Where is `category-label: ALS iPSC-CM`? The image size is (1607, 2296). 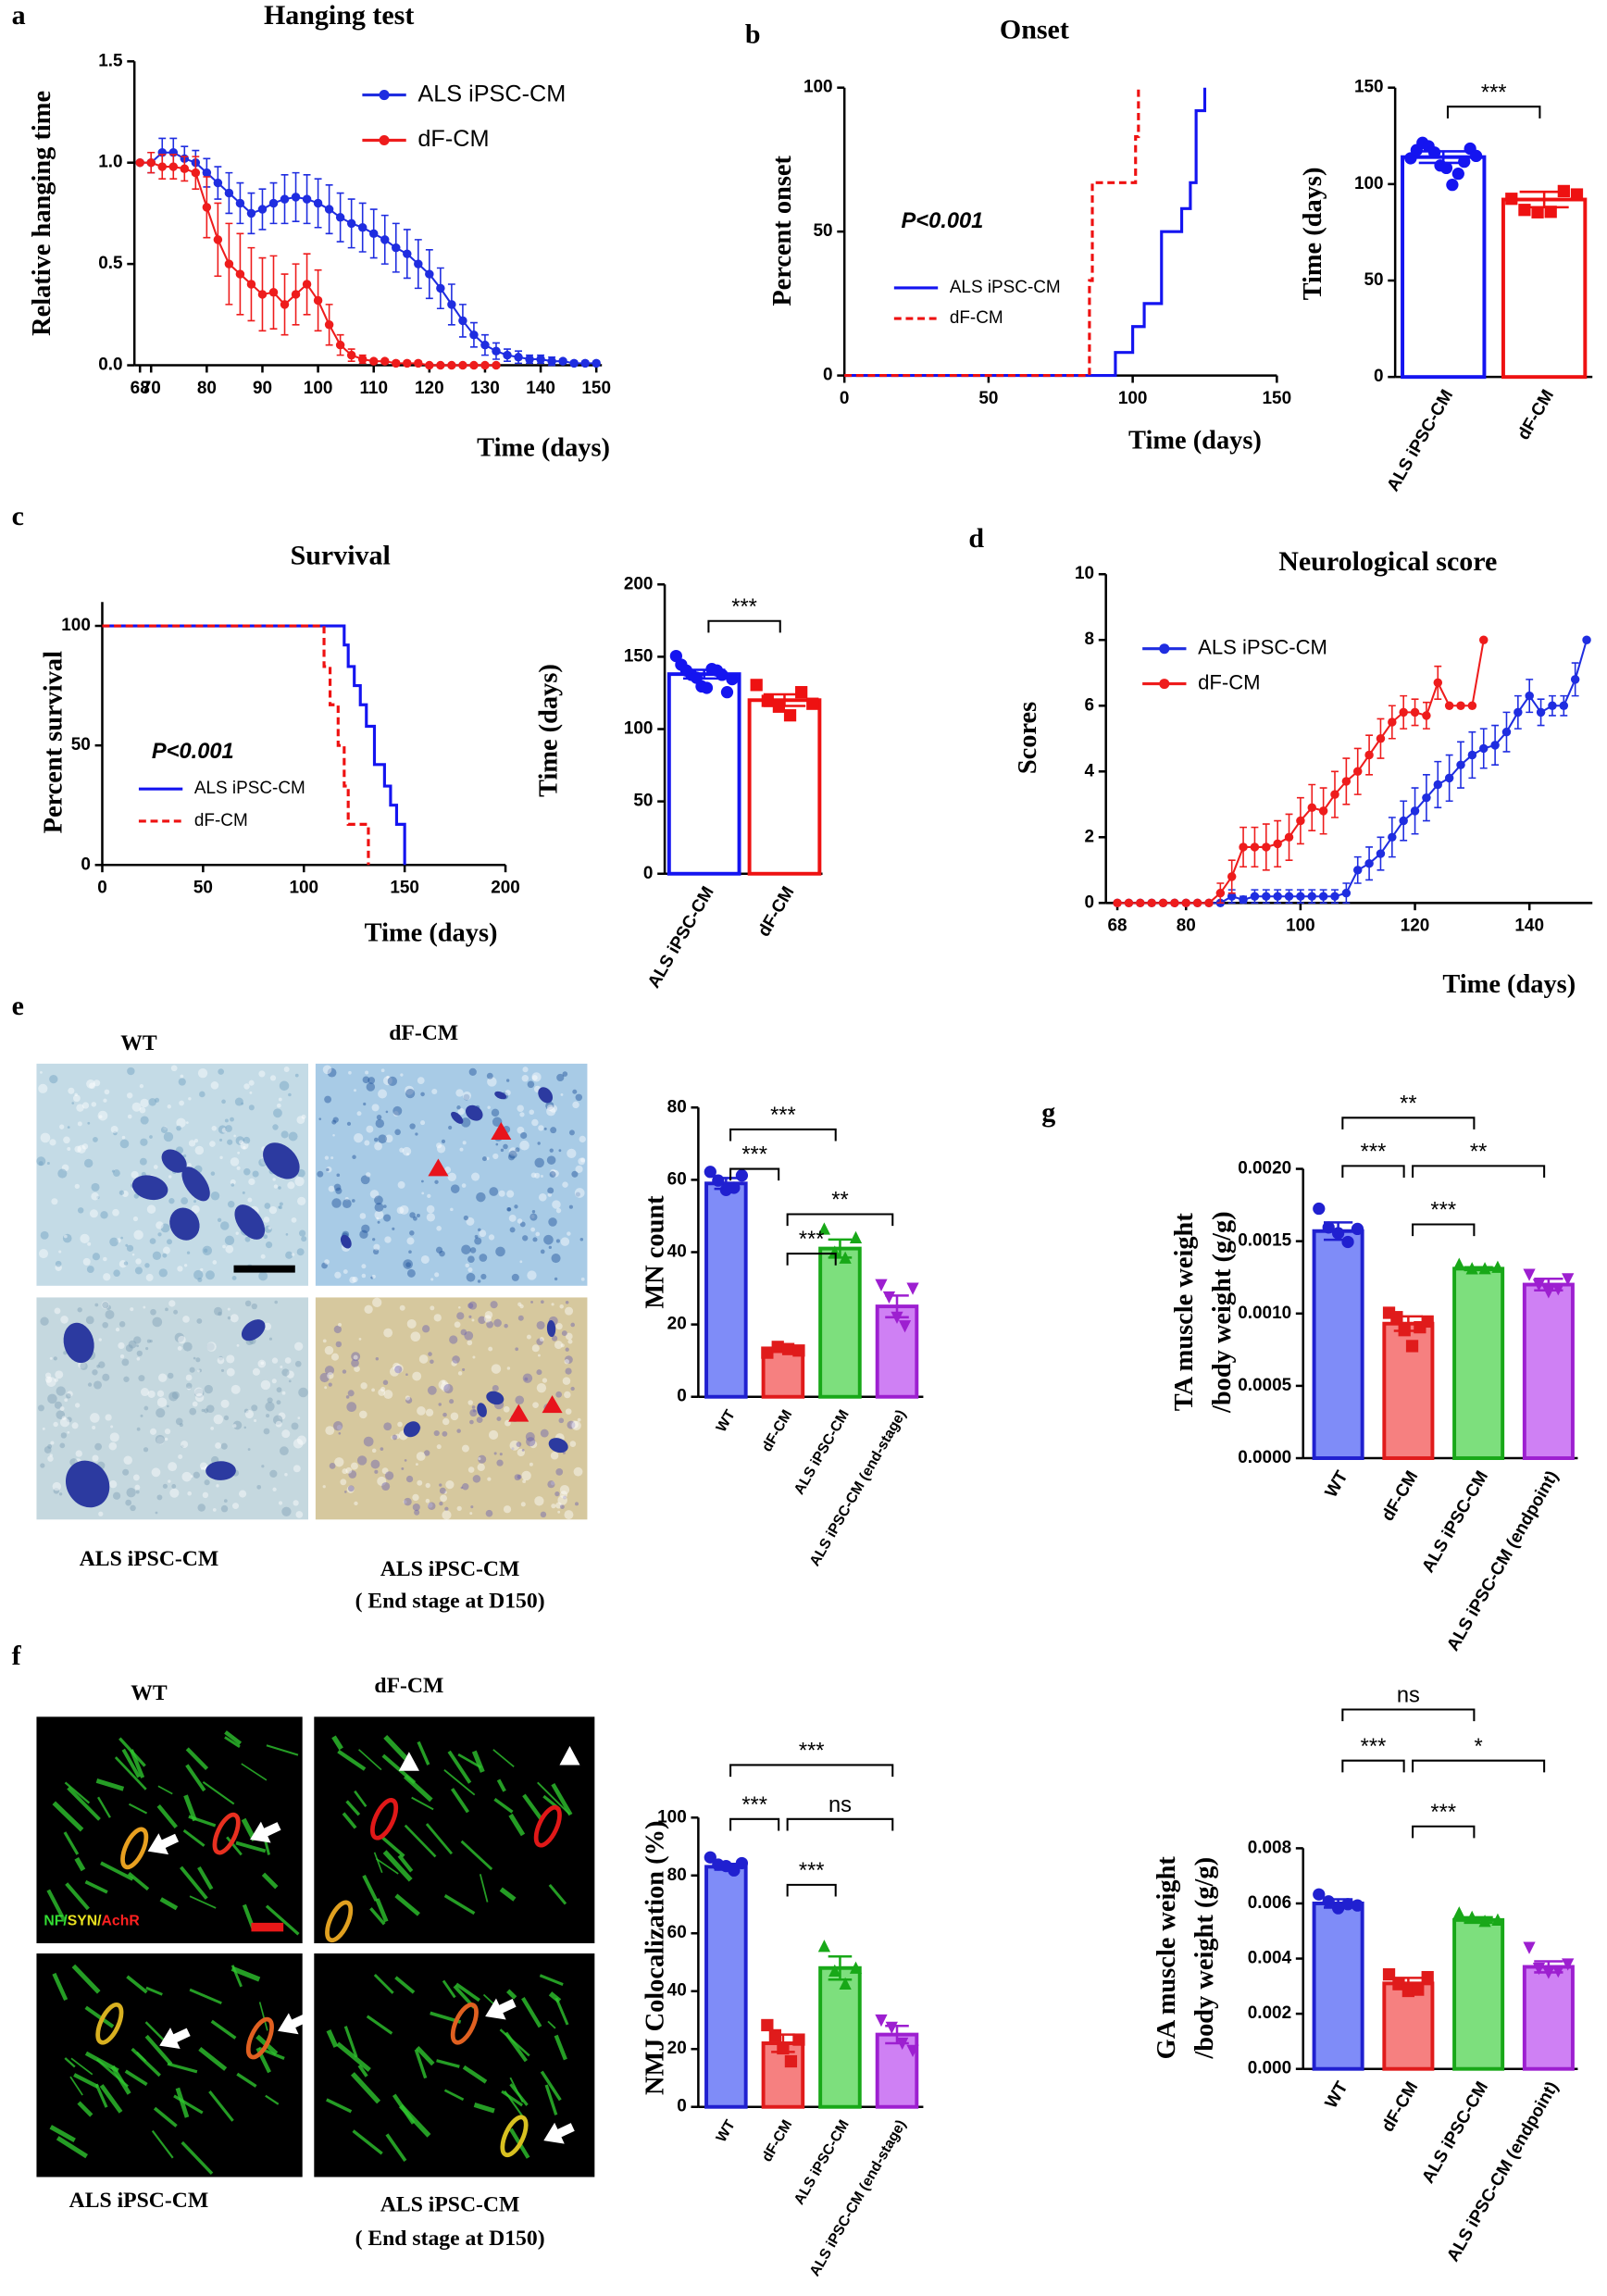 category-label: ALS iPSC-CM is located at coordinates (1455, 1521).